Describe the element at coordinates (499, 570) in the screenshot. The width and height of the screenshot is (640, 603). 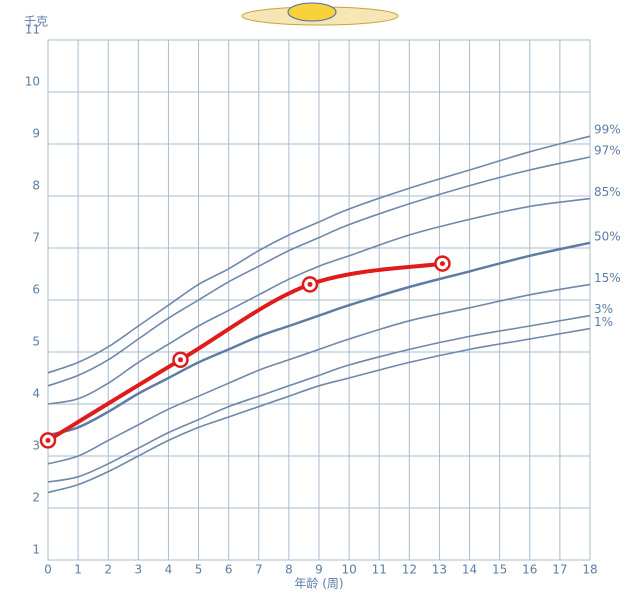
I see `x-tick-label: 15` at that location.